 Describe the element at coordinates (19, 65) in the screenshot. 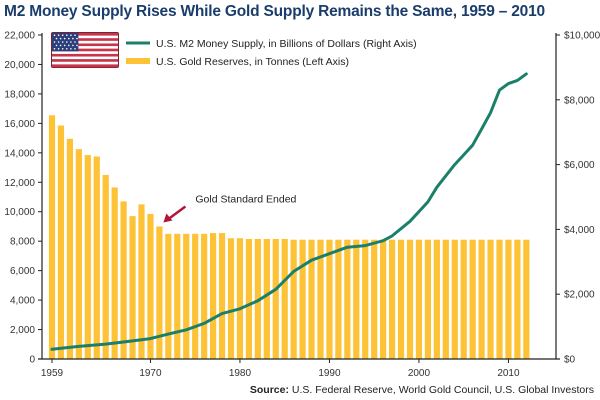

I see `left-axis-tick-label: 20,000` at that location.